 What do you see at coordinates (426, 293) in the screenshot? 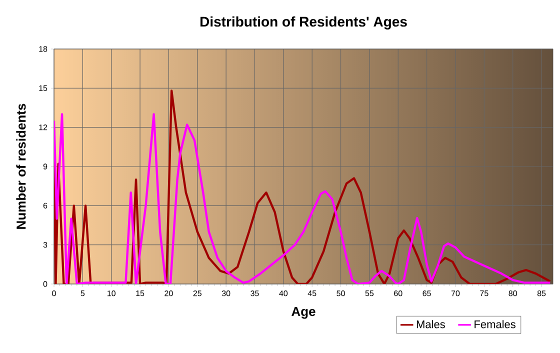
I see `x-tick-label: 65` at bounding box center [426, 293].